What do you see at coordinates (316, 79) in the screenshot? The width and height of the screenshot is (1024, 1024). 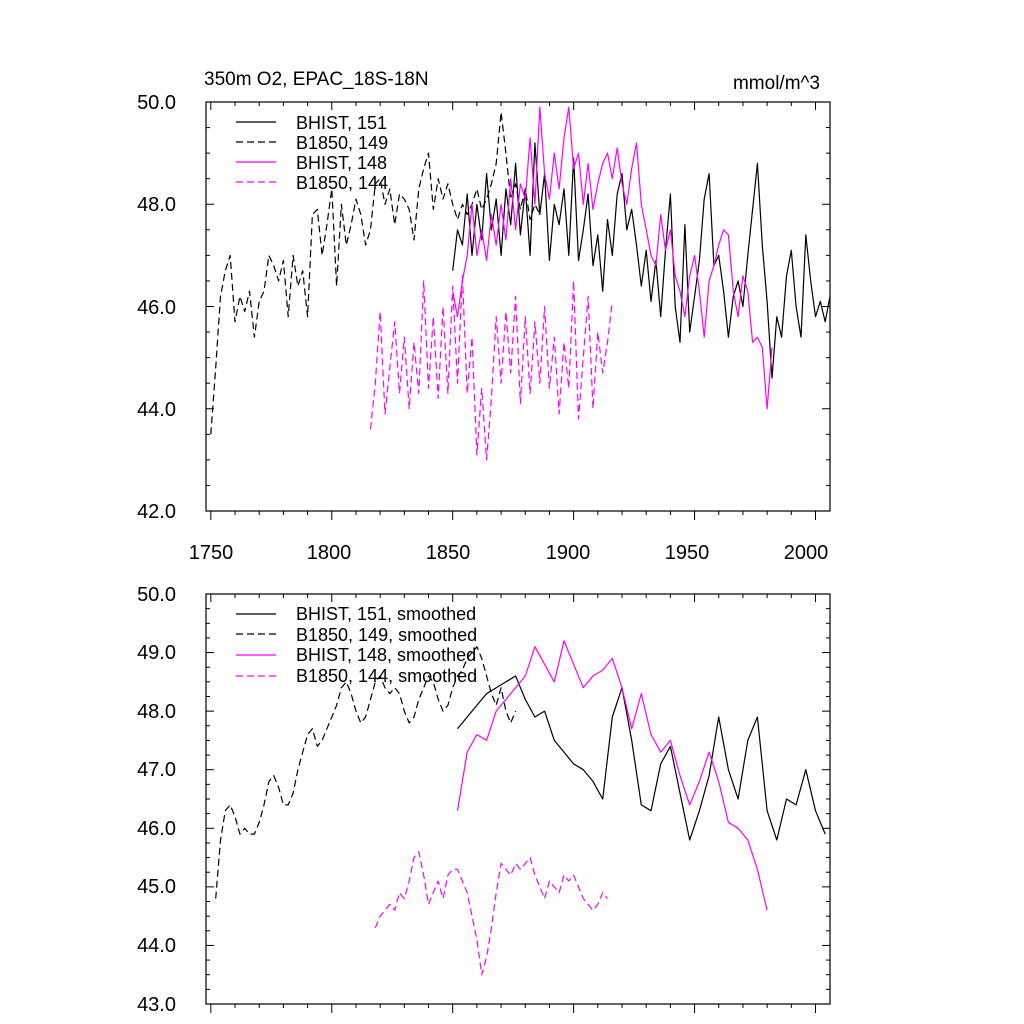 I see `chart-title-left: 350m O2, EPAC_18S-18N` at bounding box center [316, 79].